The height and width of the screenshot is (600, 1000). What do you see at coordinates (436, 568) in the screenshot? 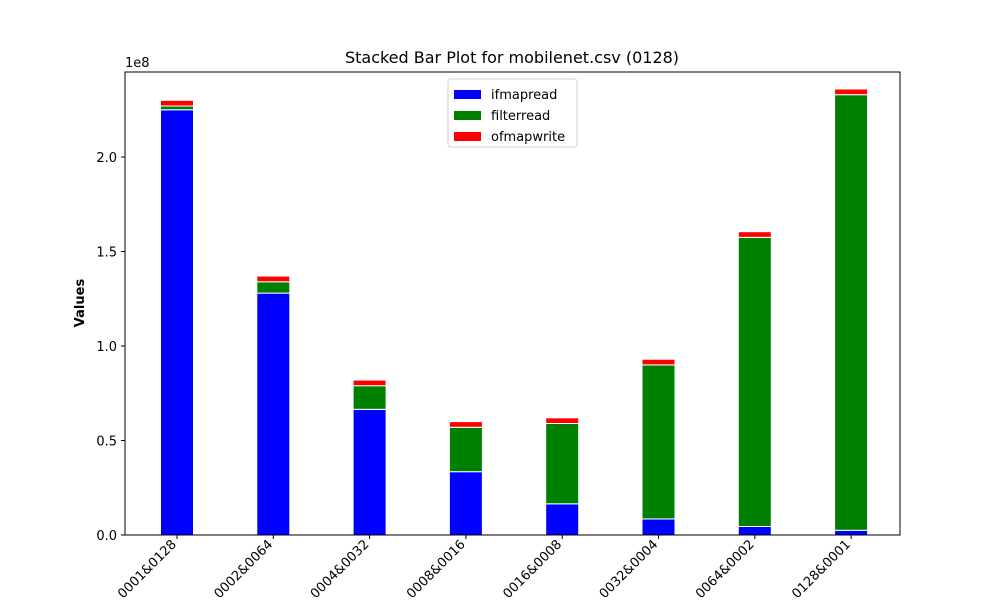
I see `x-tick-label-3: 0008&0016` at bounding box center [436, 568].